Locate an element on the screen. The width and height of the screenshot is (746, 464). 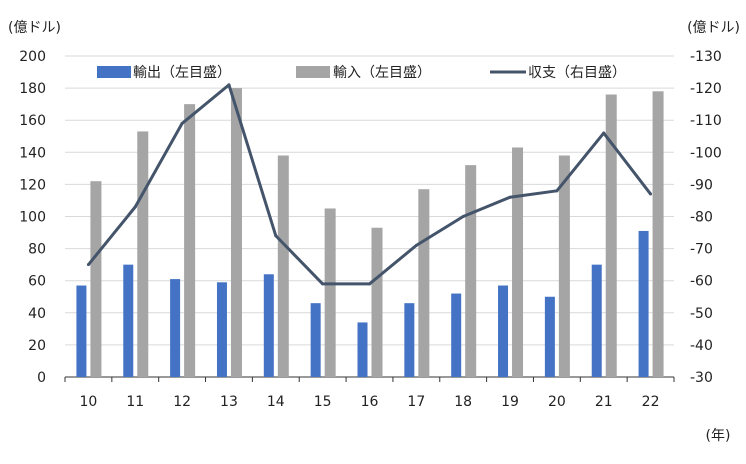
right-axis-label: (億ドル) is located at coordinates (713, 28).